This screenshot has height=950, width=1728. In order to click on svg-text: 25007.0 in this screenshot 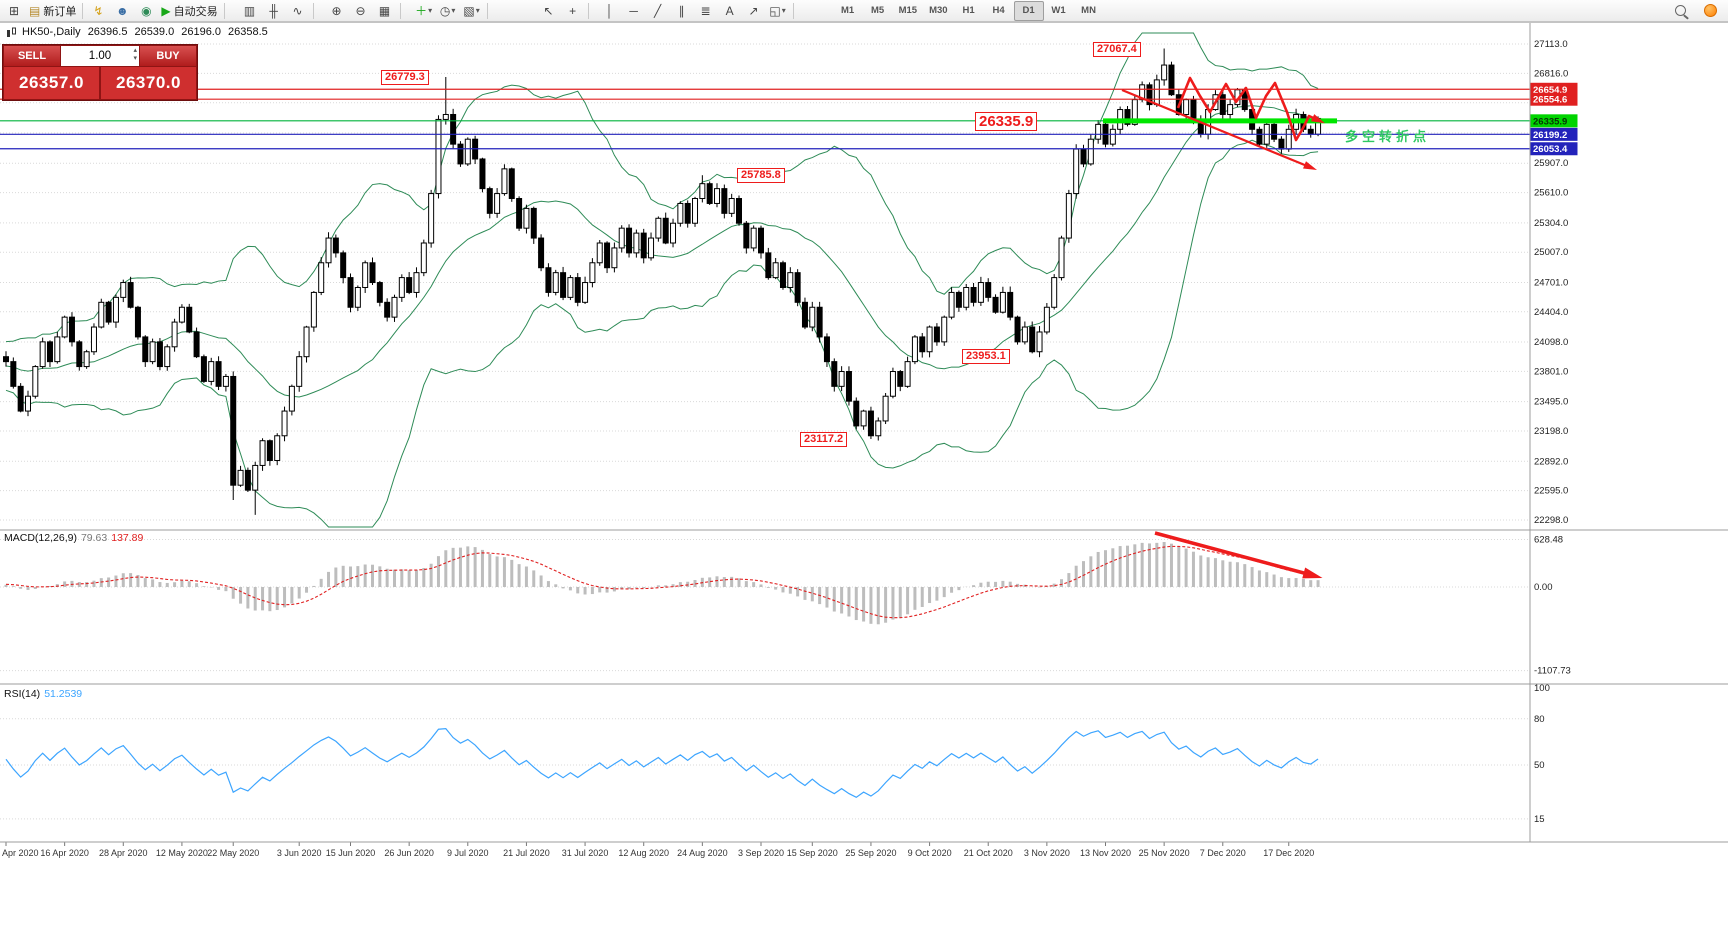, I will do `click(1551, 252)`.